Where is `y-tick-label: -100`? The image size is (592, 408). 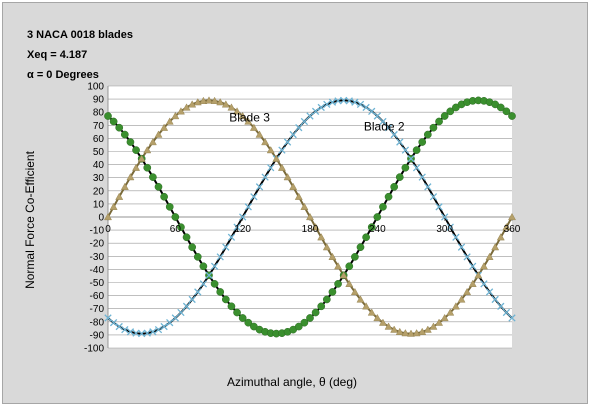 y-tick-label: -100 is located at coordinates (94, 349).